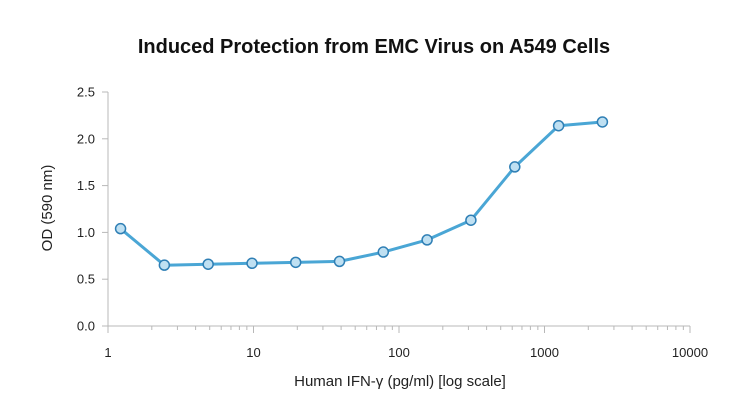  Describe the element at coordinates (399, 352) in the screenshot. I see `x-tick-label: 100` at that location.